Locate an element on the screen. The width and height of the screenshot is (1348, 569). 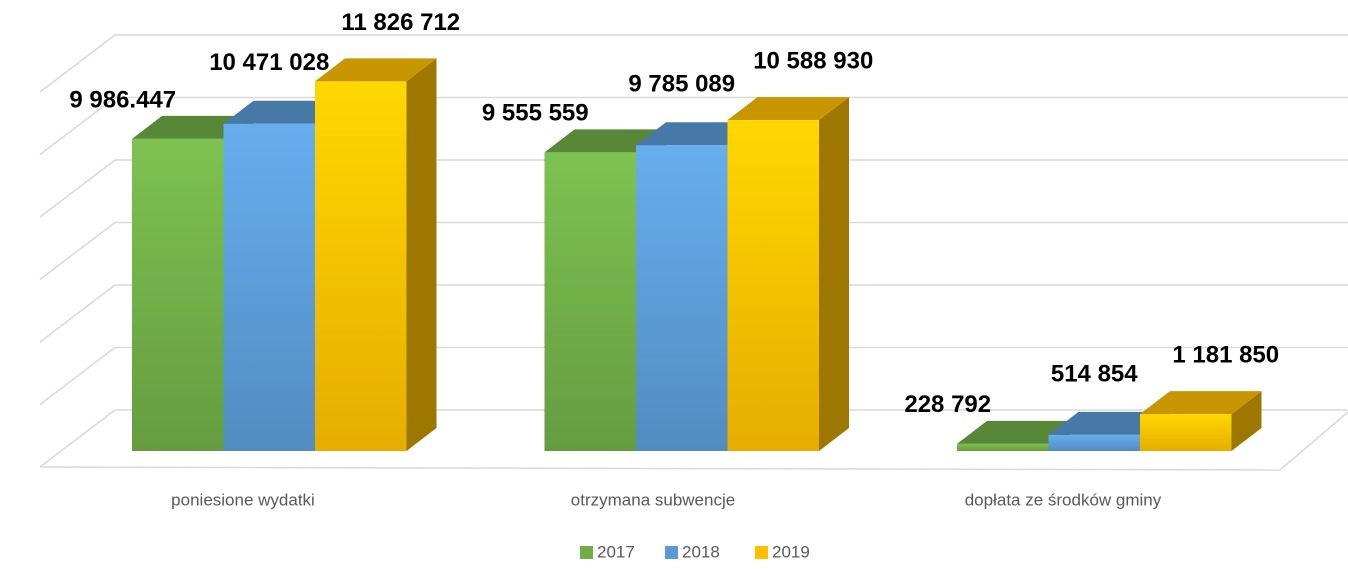
value-label: 514 854 is located at coordinates (1094, 373).